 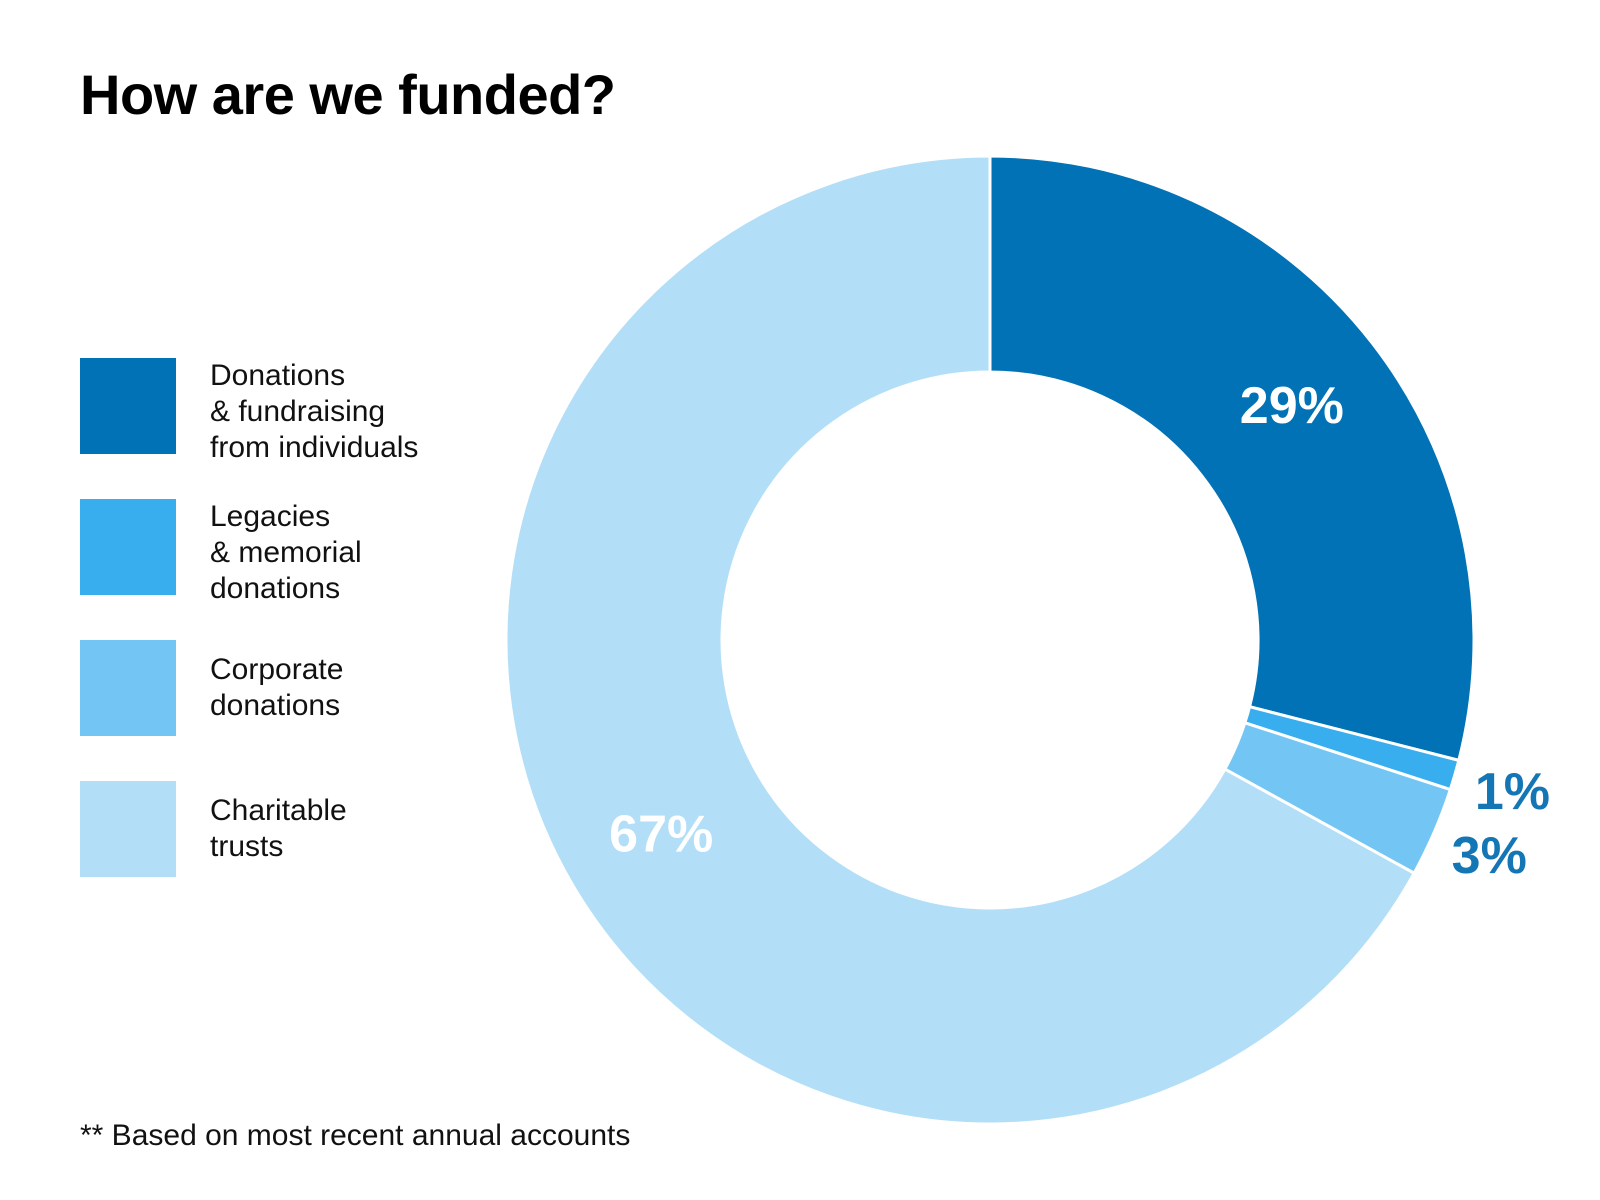 I want to click on footnote: ** Based on most recent annual accounts, so click(x=355, y=1135).